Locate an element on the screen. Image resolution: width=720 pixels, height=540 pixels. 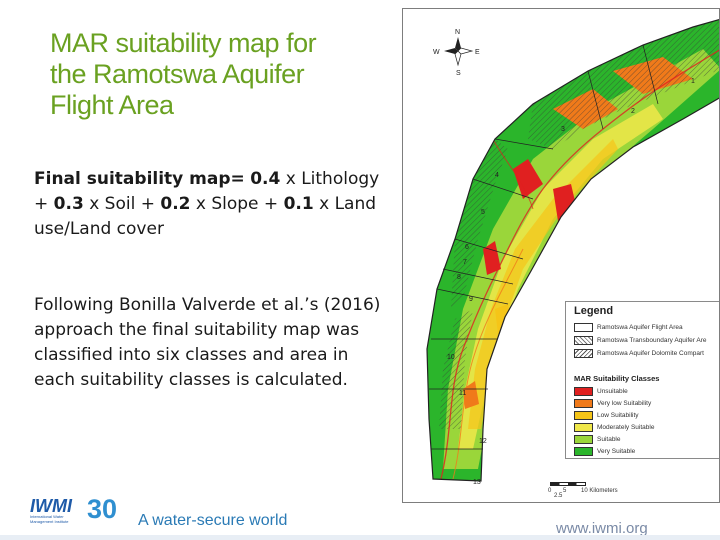
compass-n: N is located at coordinates (457, 32).